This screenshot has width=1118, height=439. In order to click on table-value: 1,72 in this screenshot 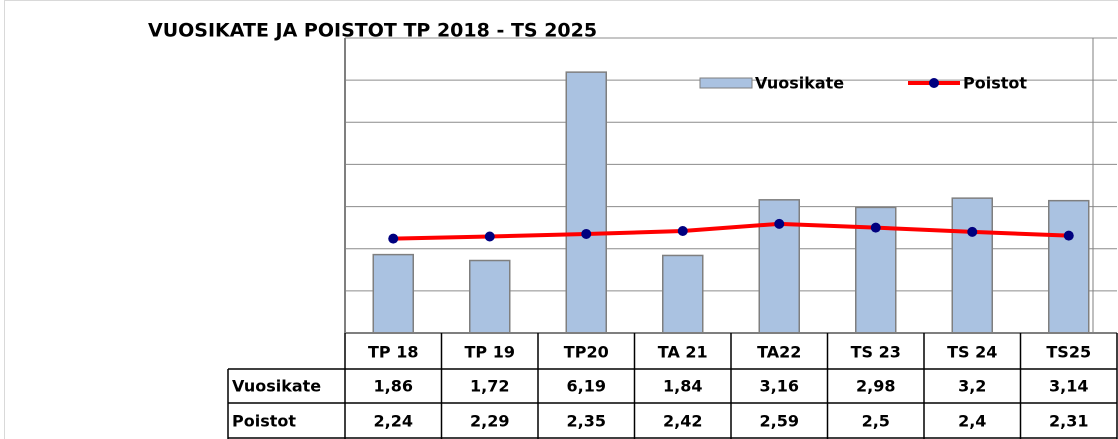, I will do `click(489, 386)`.